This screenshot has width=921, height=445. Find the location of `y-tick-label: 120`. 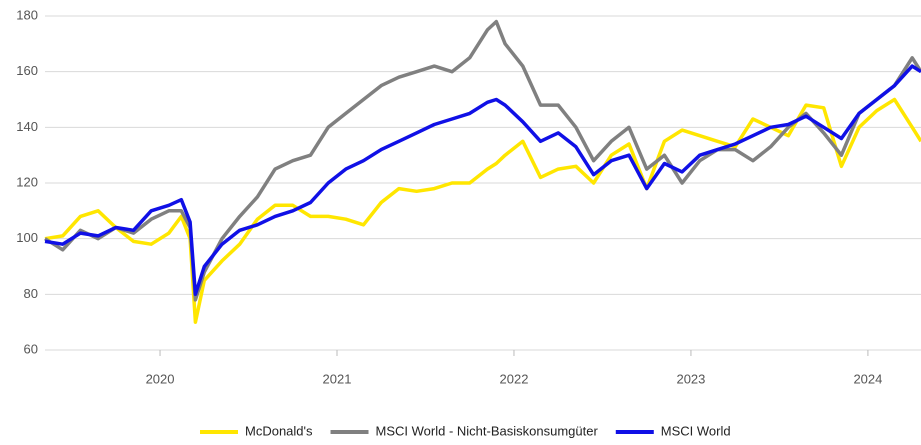

y-tick-label: 120 is located at coordinates (27, 181).